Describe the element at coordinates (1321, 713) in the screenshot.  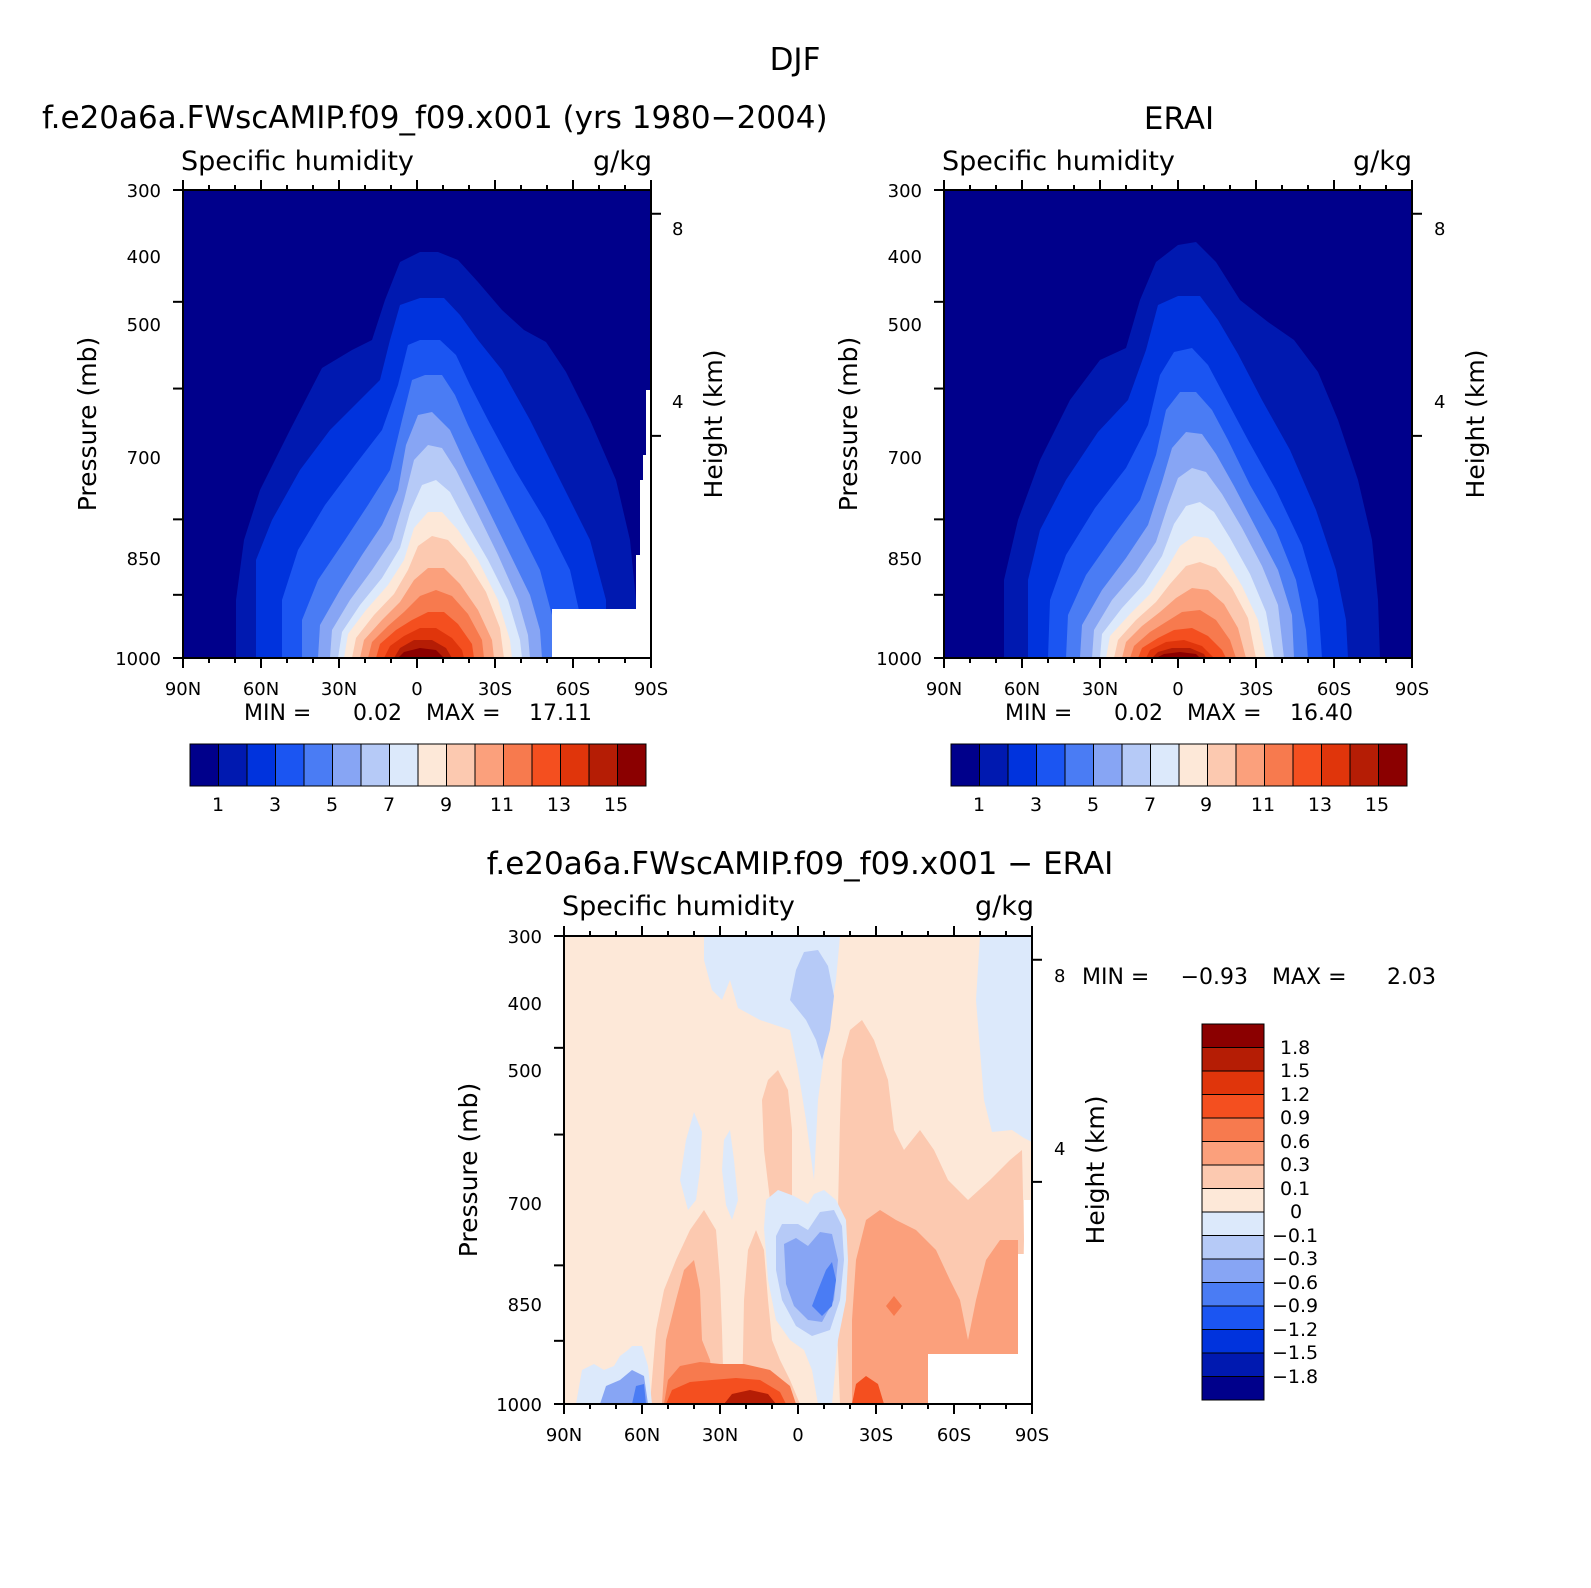
I see `panel-erai-max-value: 16.40` at that location.